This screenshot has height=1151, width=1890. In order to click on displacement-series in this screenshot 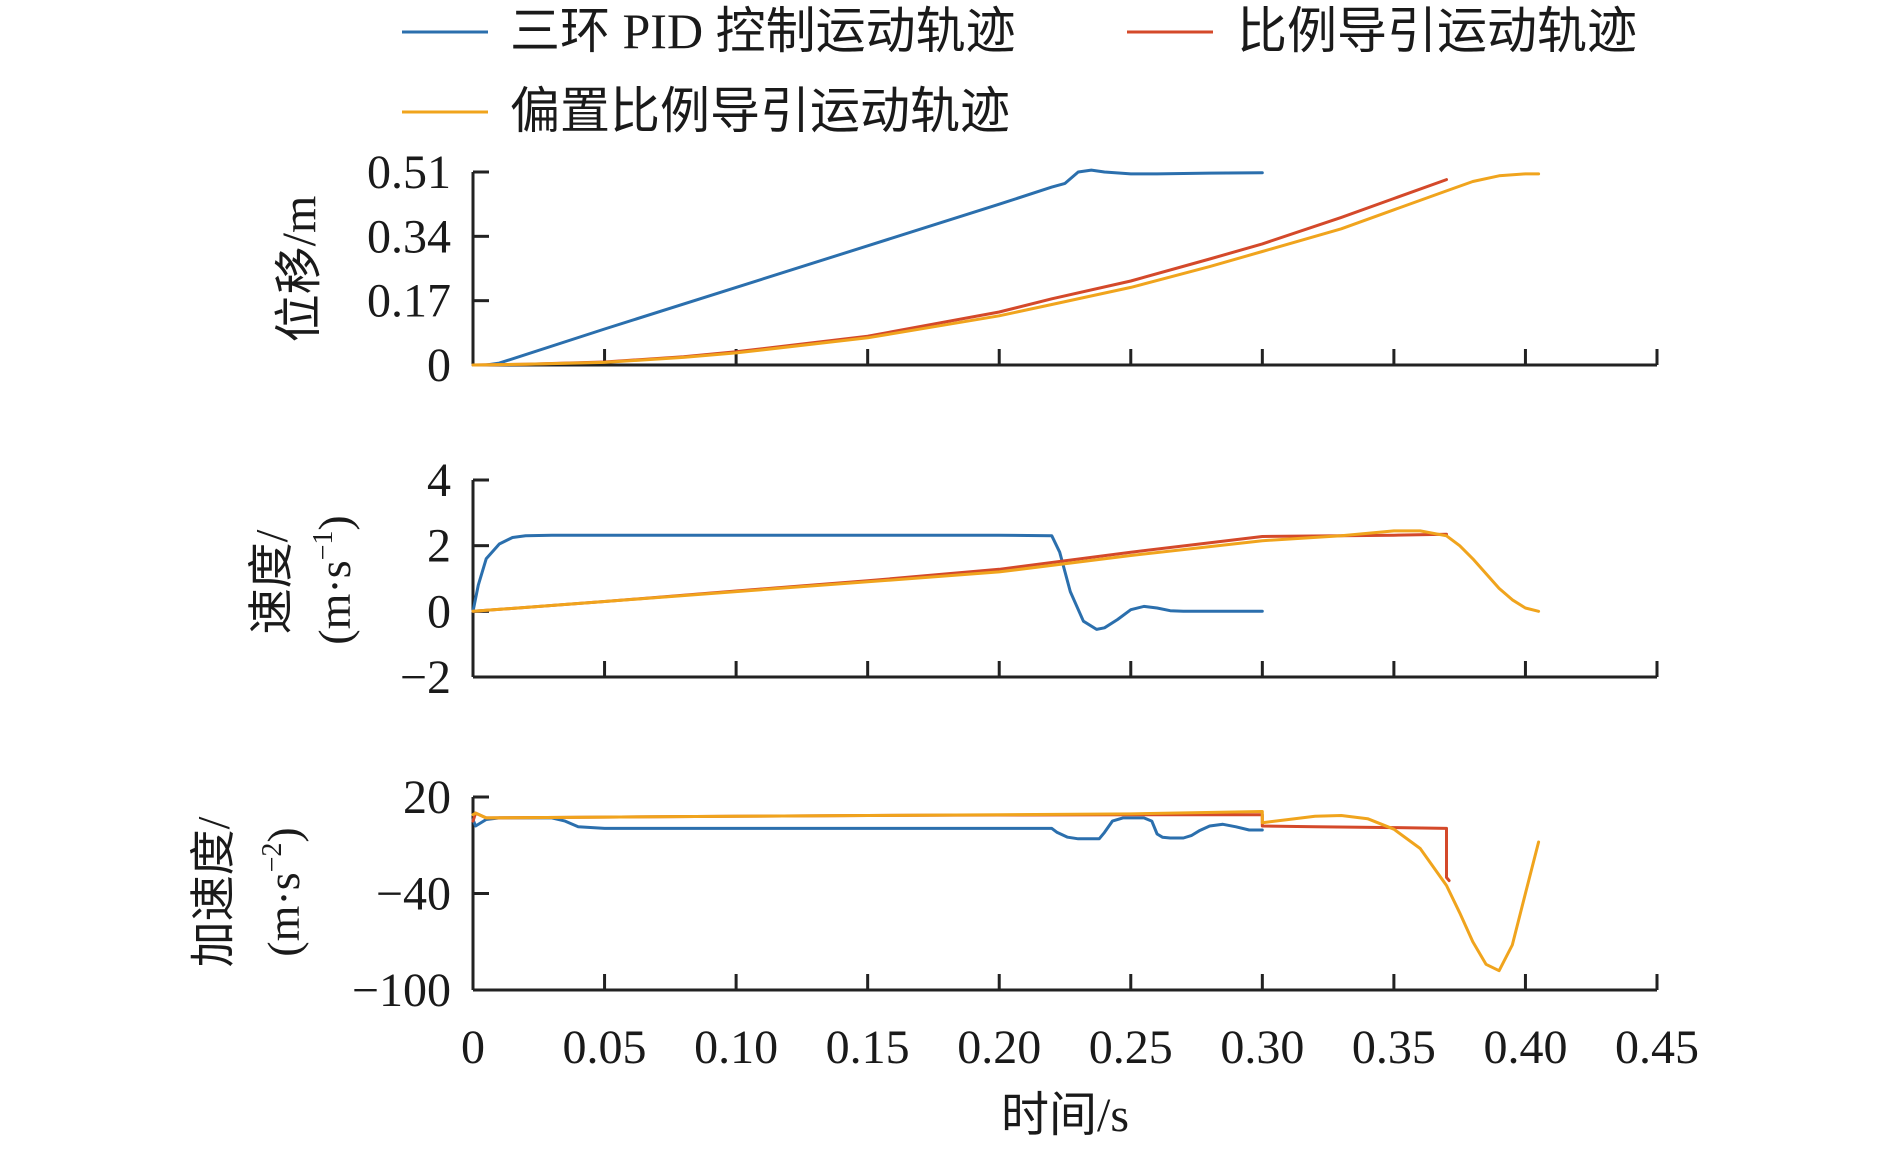, I will do `click(1006, 267)`.